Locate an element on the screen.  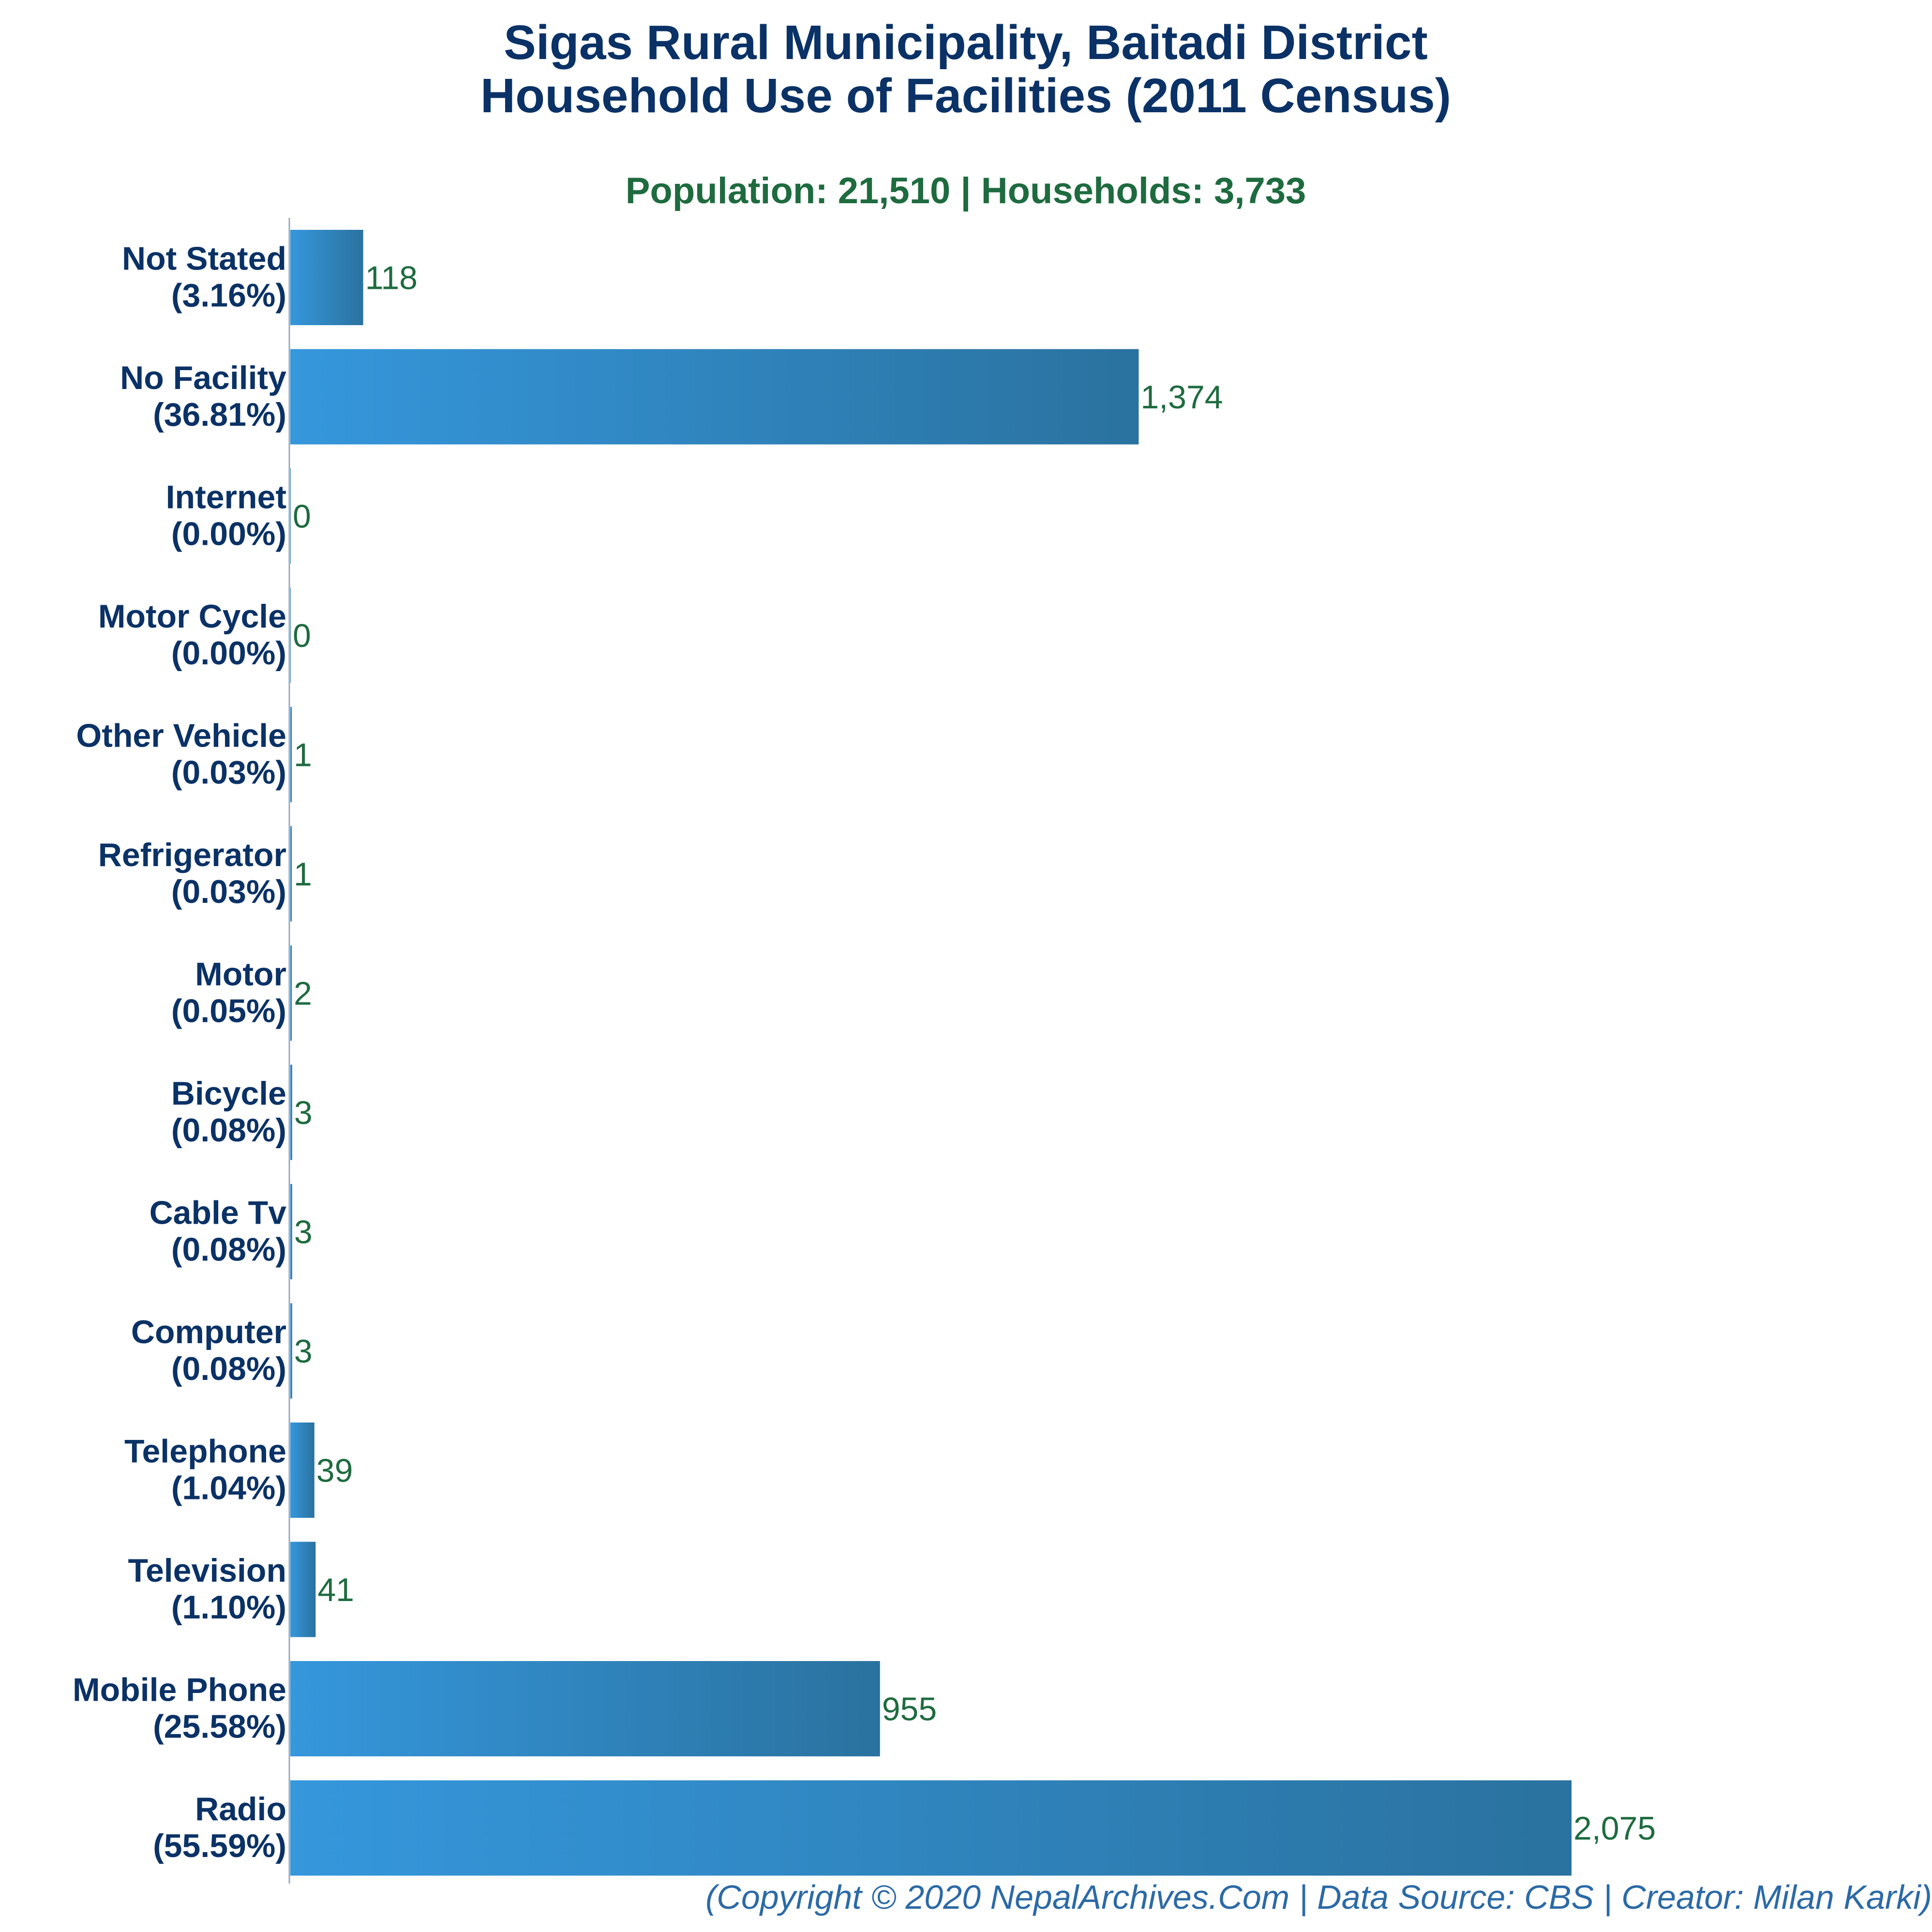
bar-telephone is located at coordinates (302, 1470).